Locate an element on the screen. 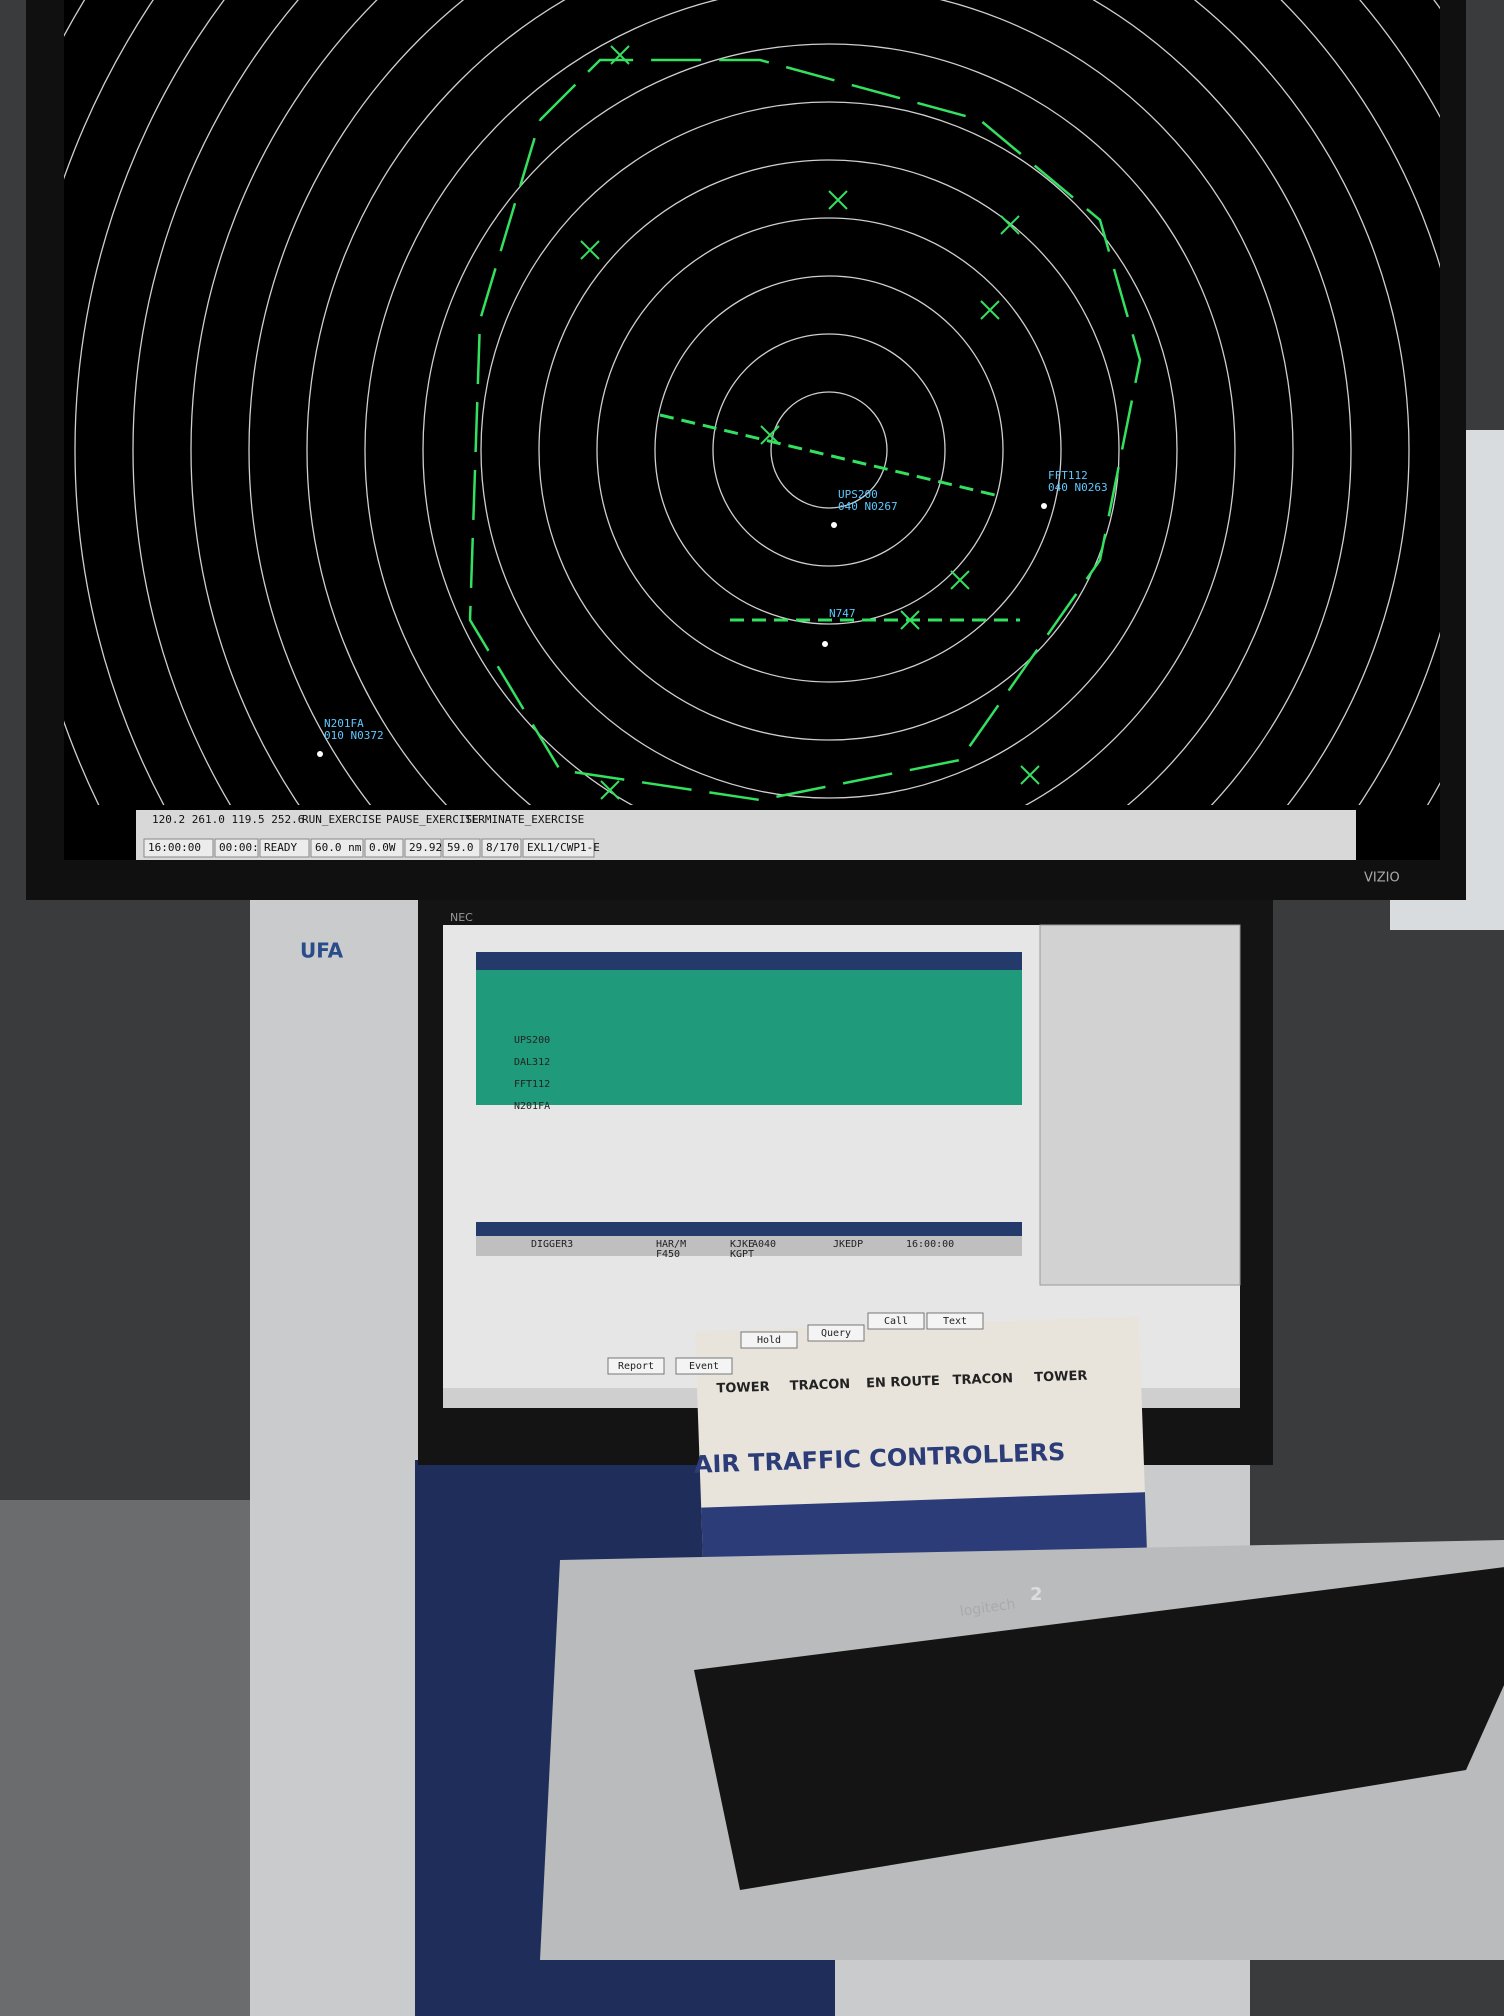 This screenshot has width=1504, height=2016. status-value: 8/170 is located at coordinates (502, 847).